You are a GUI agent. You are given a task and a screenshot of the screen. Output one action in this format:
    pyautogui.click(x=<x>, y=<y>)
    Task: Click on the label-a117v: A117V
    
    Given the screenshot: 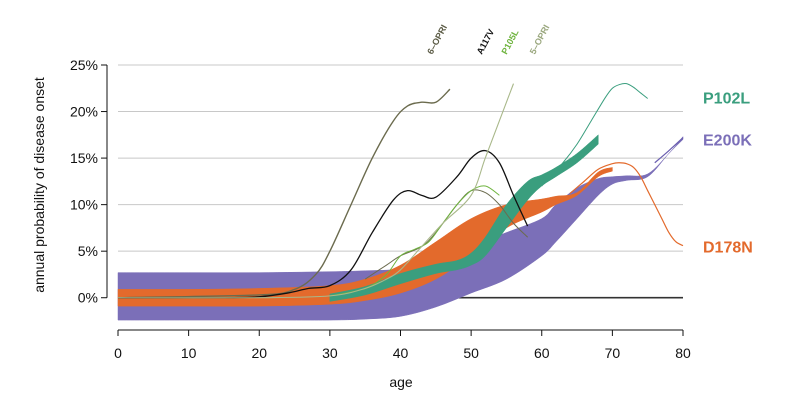 What is the action you would take?
    pyautogui.click(x=486, y=41)
    